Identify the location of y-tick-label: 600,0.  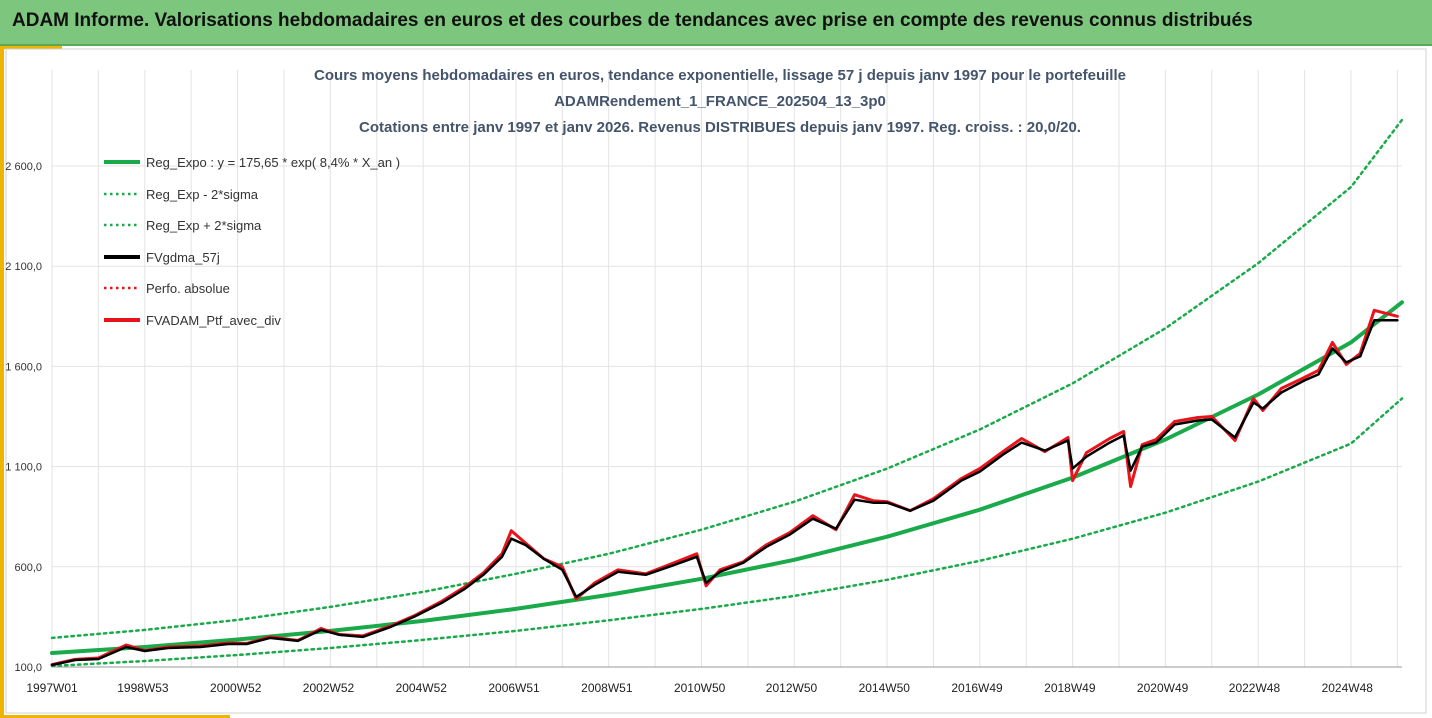
(28, 568).